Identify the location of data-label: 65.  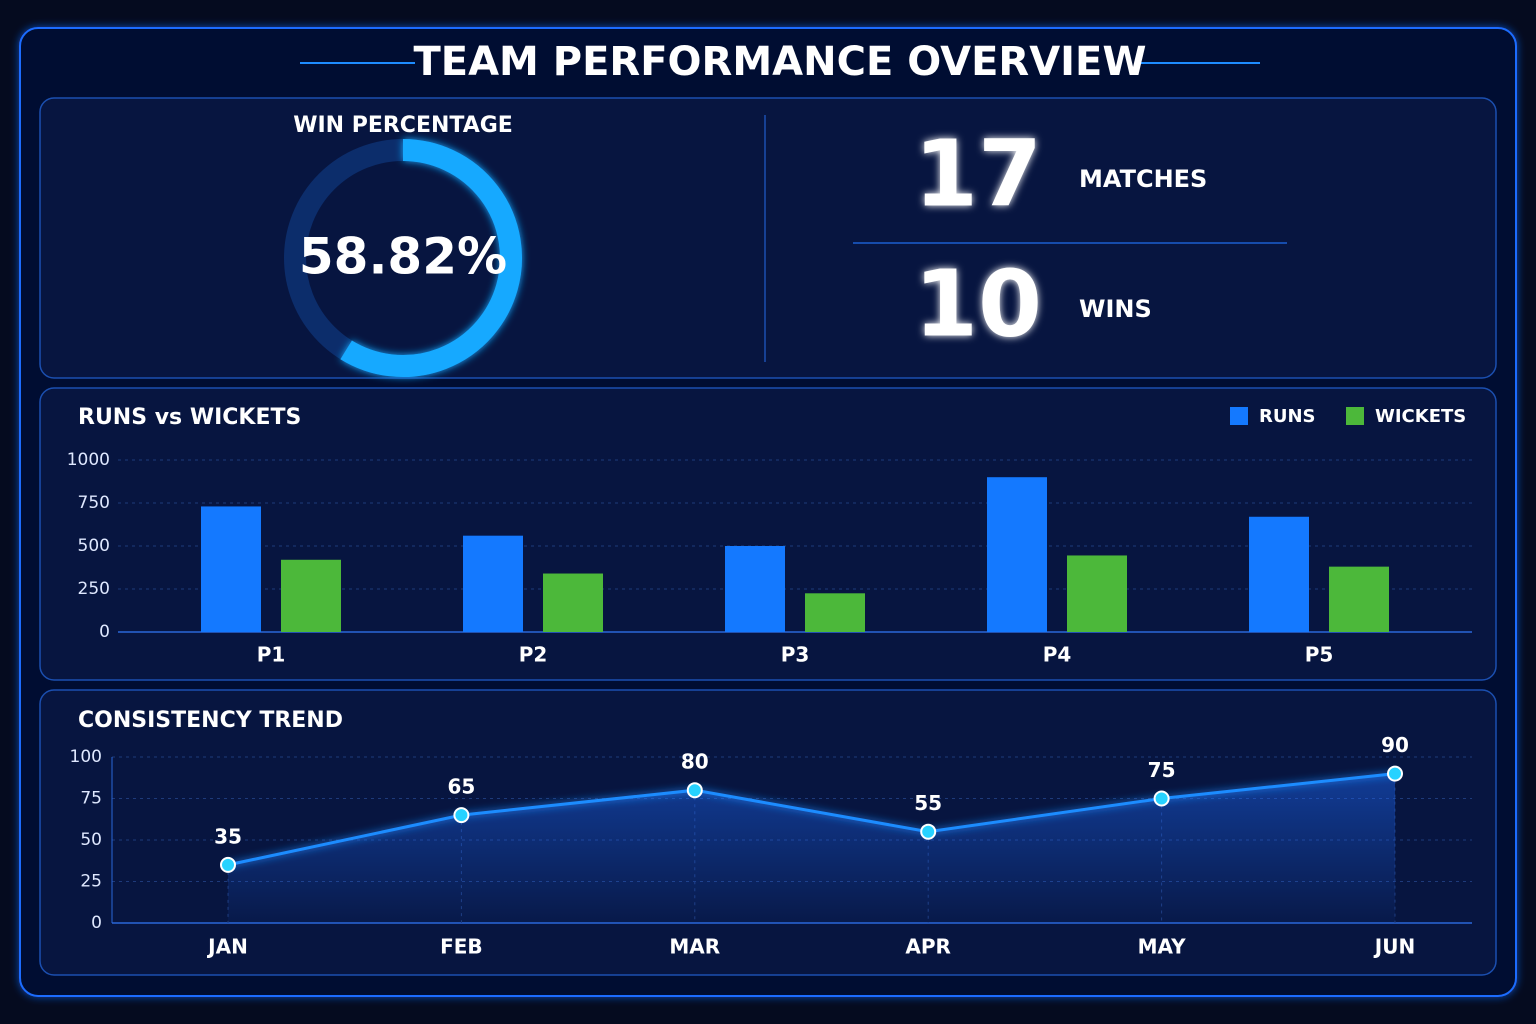
(461, 787).